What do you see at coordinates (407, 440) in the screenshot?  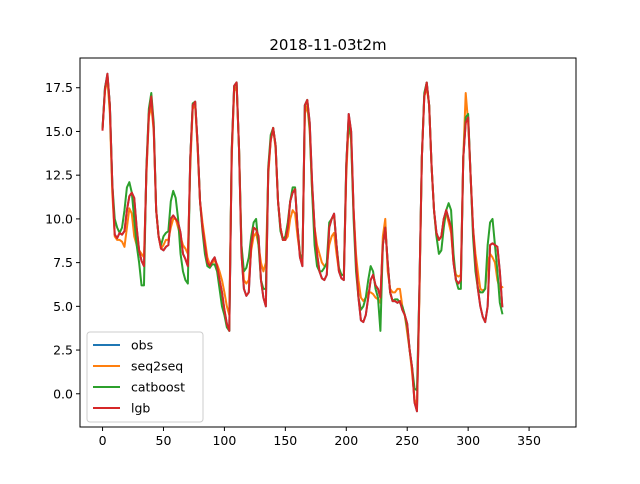 I see `x-tick-label: 250` at bounding box center [407, 440].